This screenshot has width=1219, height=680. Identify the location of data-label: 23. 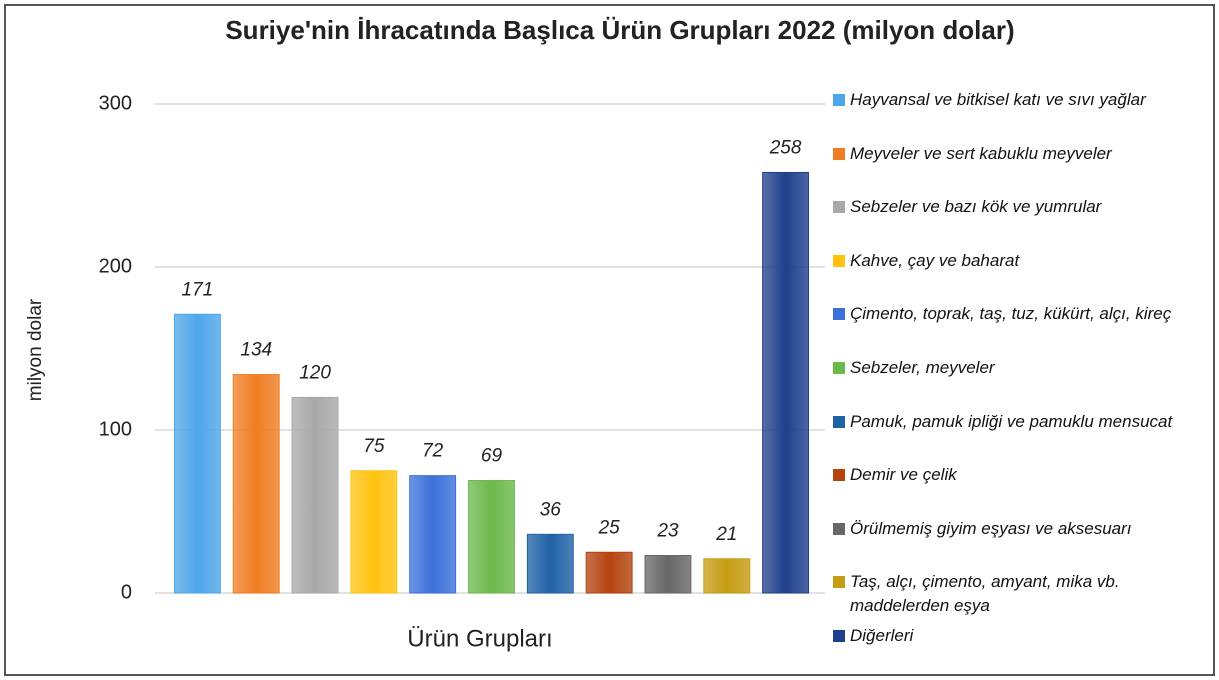
(667, 531).